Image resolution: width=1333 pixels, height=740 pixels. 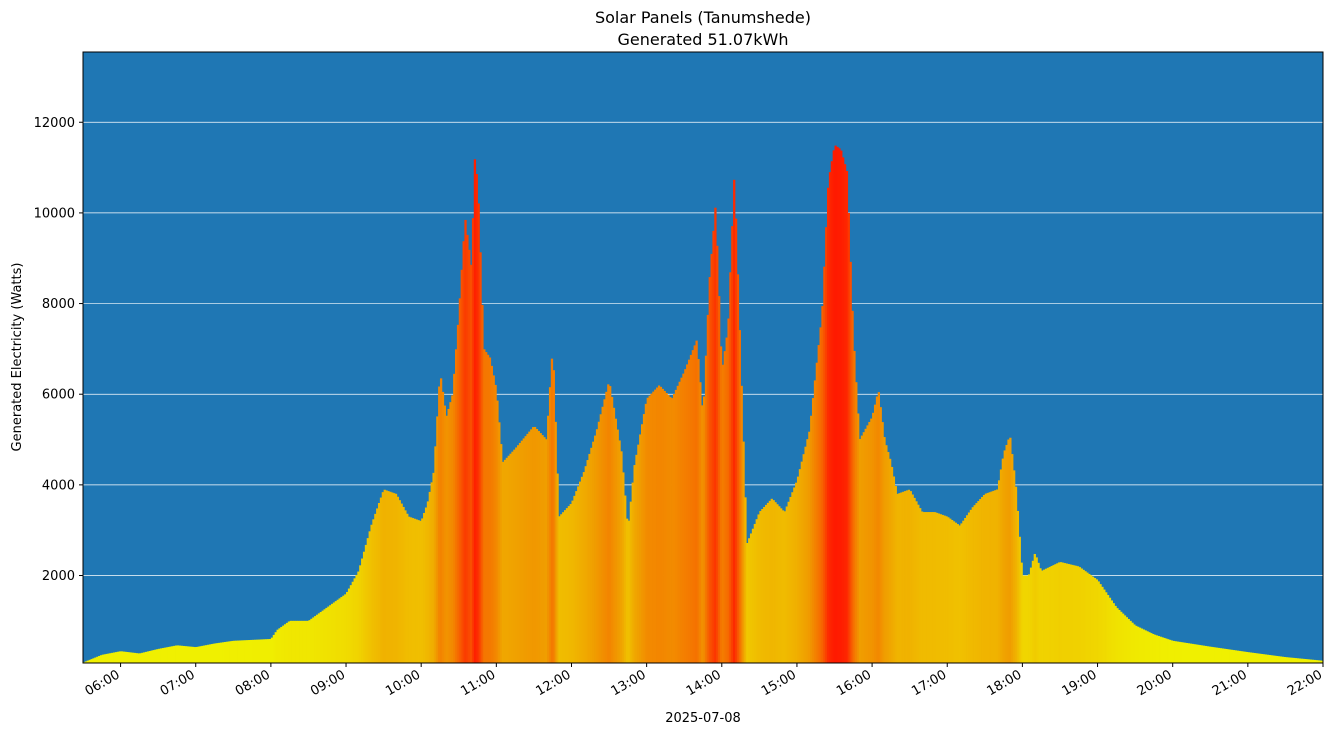 I want to click on x-axis-label: 2025-07-08, so click(x=703, y=718).